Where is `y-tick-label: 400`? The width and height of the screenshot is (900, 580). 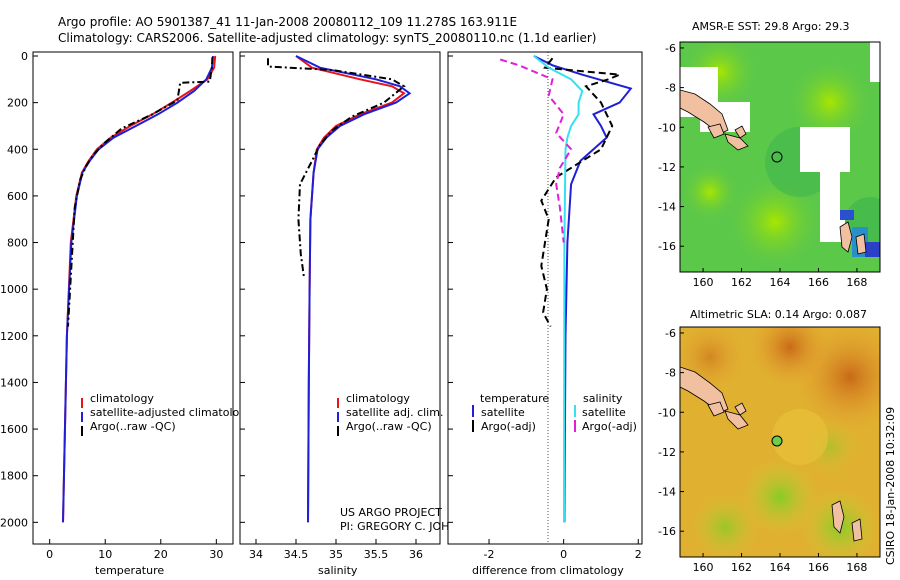
y-tick-label: 400 is located at coordinates (17, 149).